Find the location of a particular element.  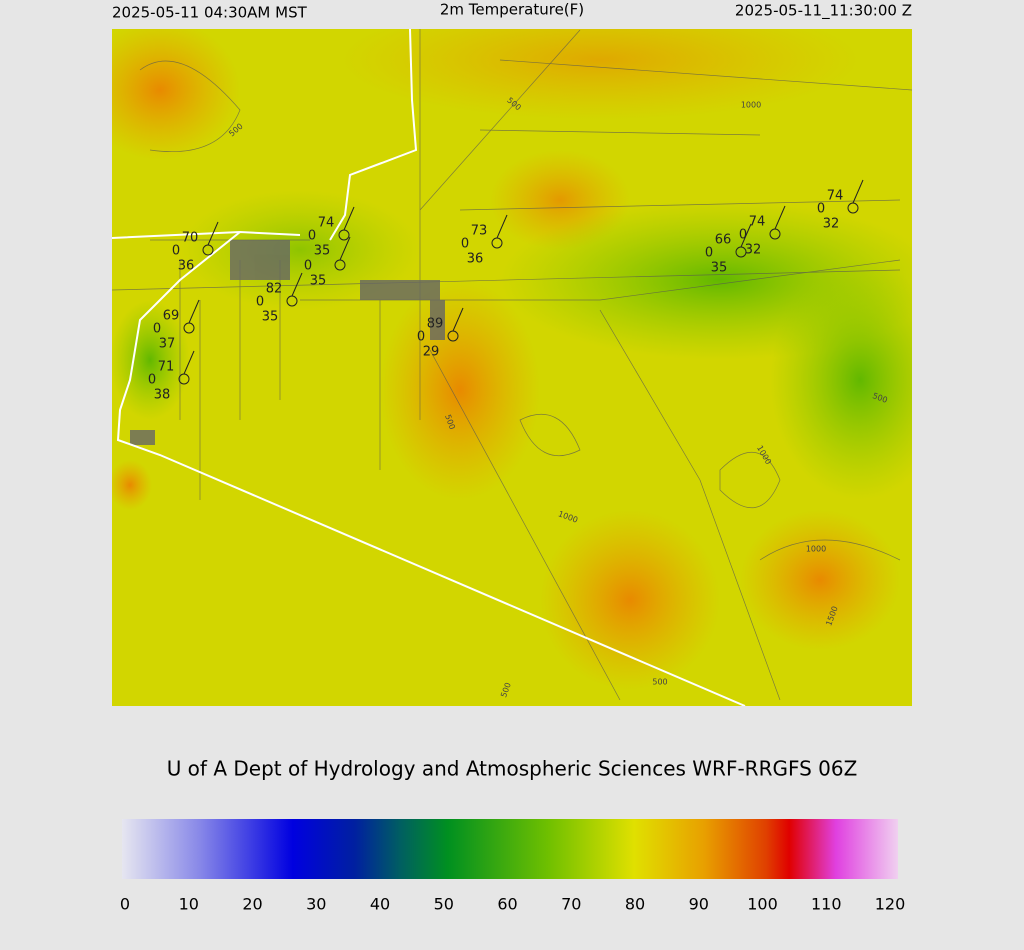

station-dew: 37 is located at coordinates (167, 344).